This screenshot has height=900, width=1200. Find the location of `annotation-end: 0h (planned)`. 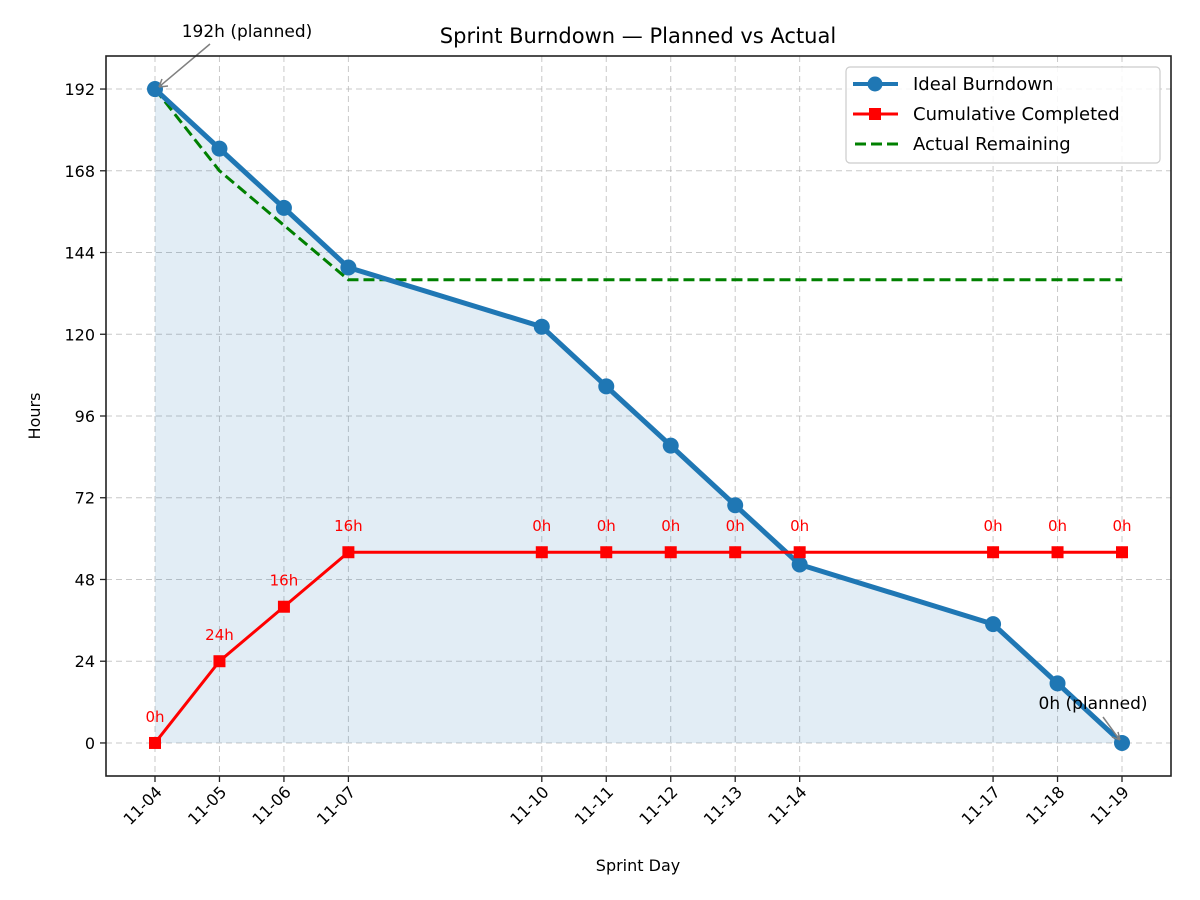

annotation-end: 0h (planned) is located at coordinates (1093, 704).